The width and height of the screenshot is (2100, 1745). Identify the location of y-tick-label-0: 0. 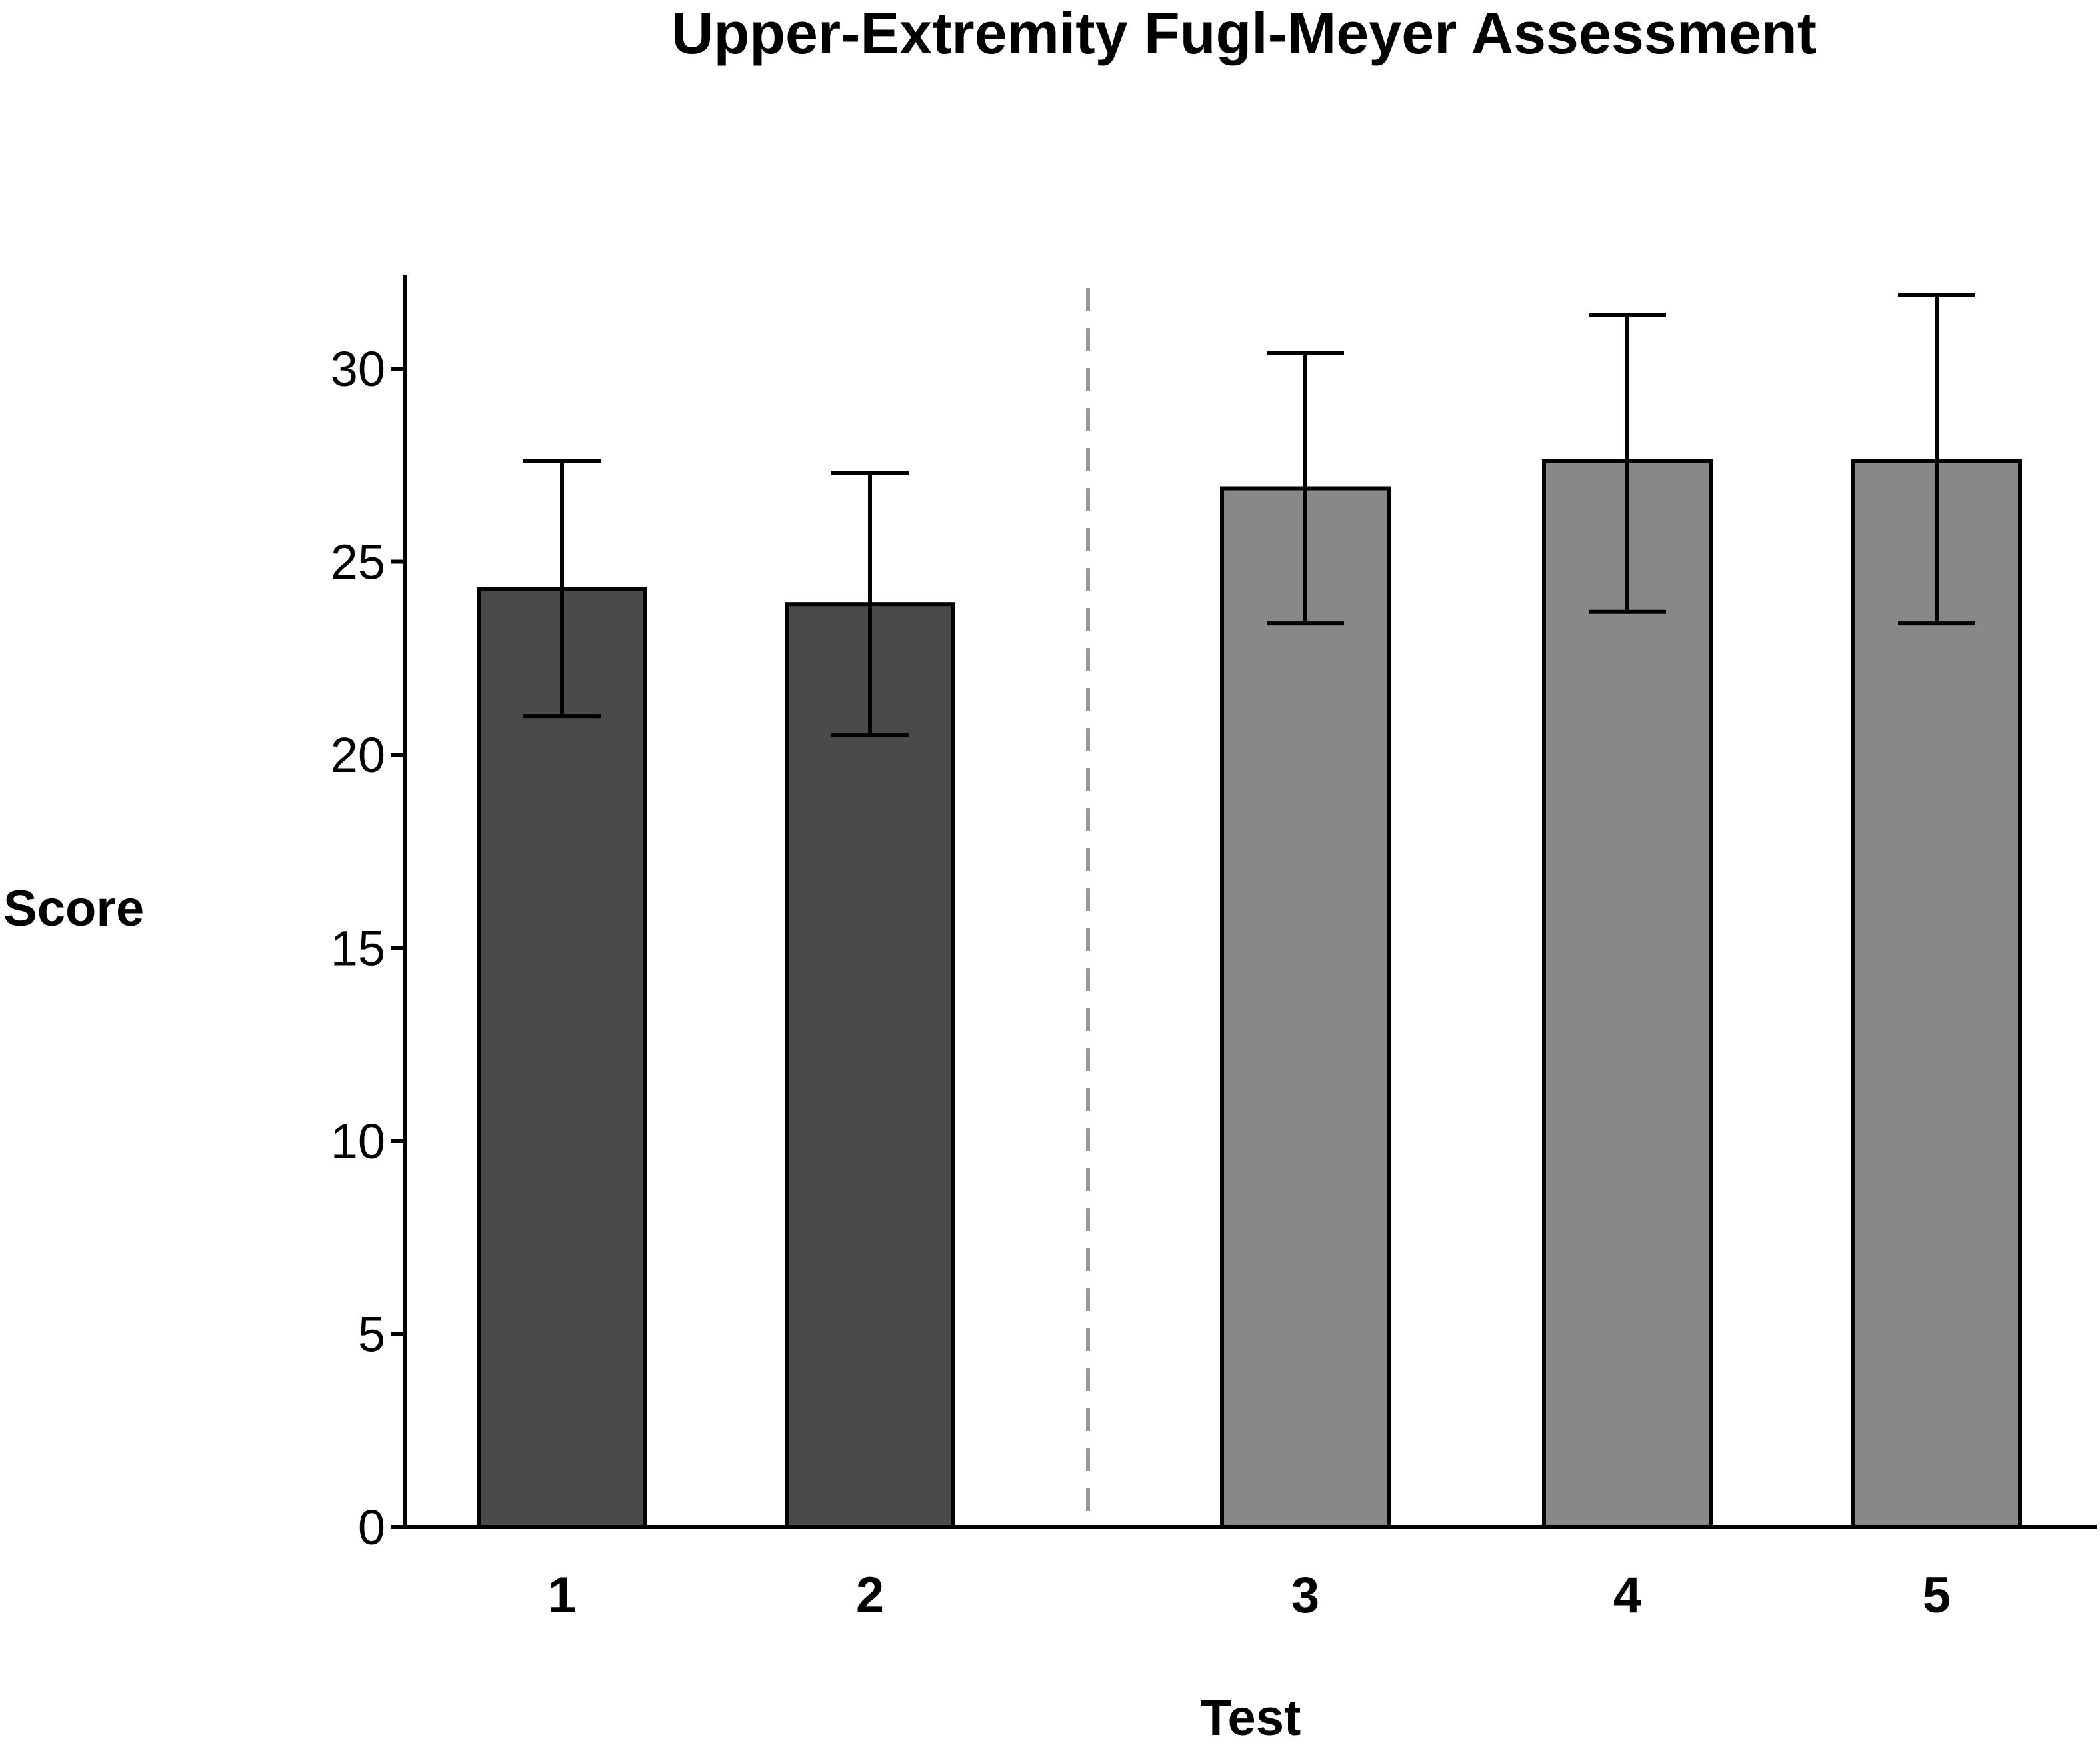
(371, 1527).